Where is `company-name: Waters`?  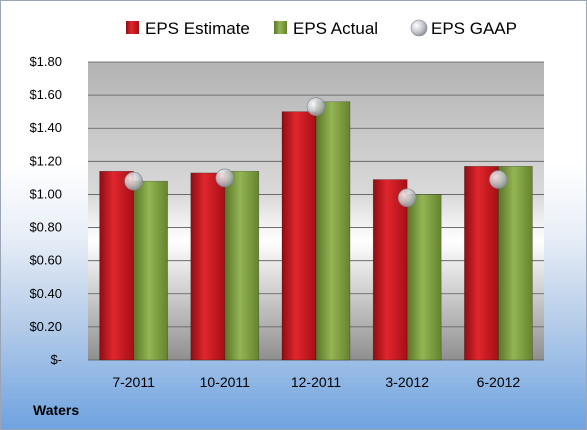
company-name: Waters is located at coordinates (56, 410).